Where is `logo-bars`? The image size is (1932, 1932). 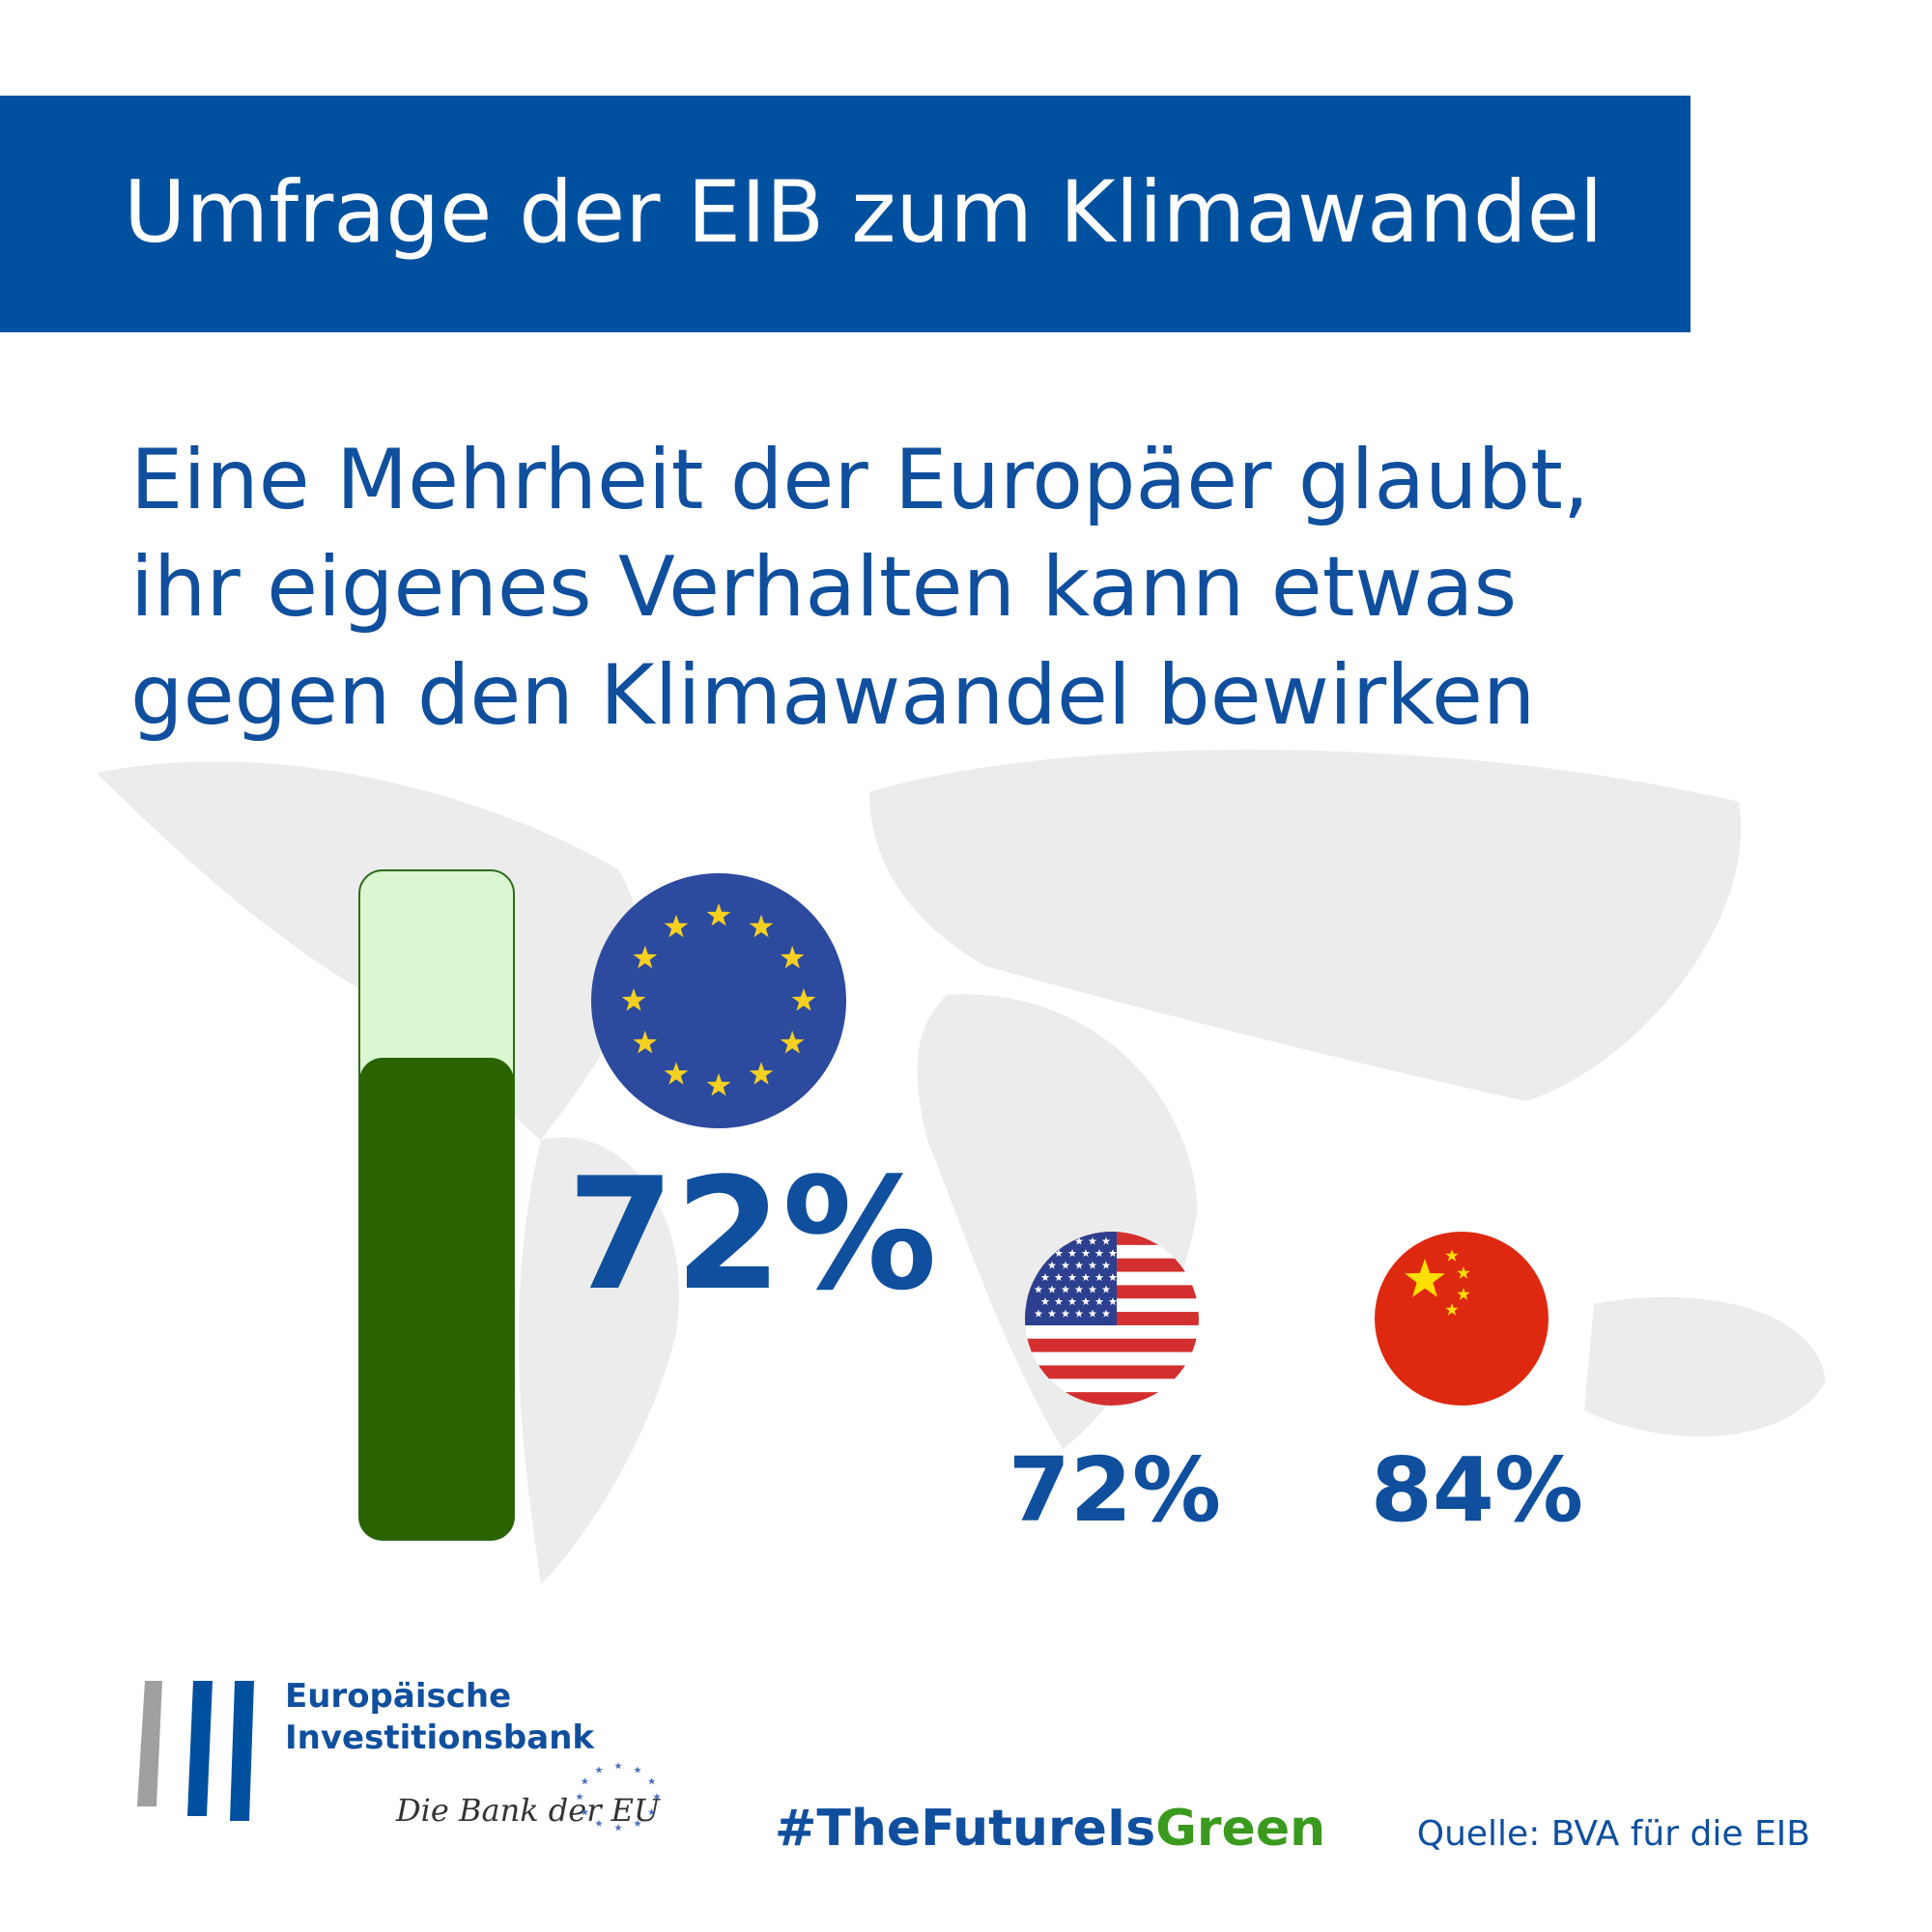
logo-bars is located at coordinates (195, 1751).